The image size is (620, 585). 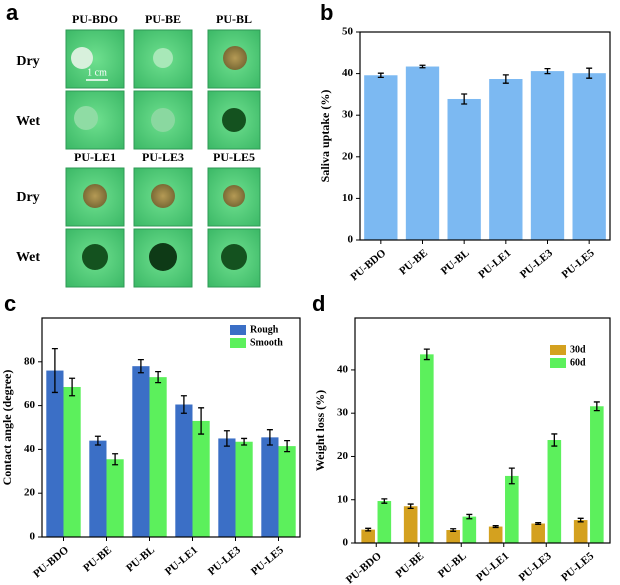 I want to click on y-axis-label: Weight loss (%), so click(x=320, y=430).